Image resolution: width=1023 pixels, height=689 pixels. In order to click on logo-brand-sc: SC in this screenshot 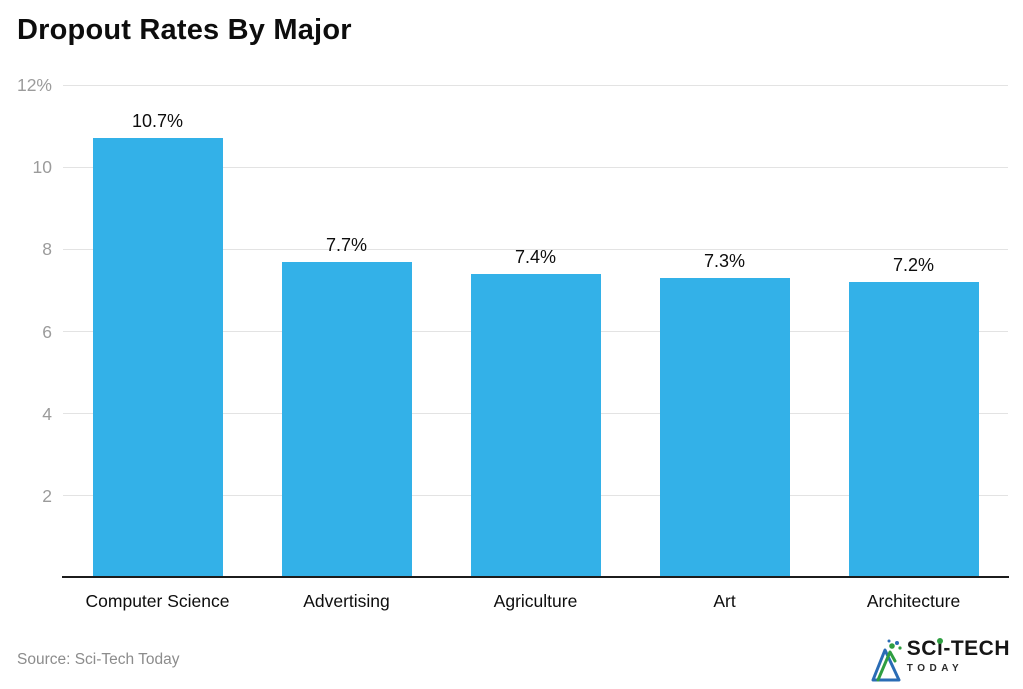, I will do `click(921, 648)`.